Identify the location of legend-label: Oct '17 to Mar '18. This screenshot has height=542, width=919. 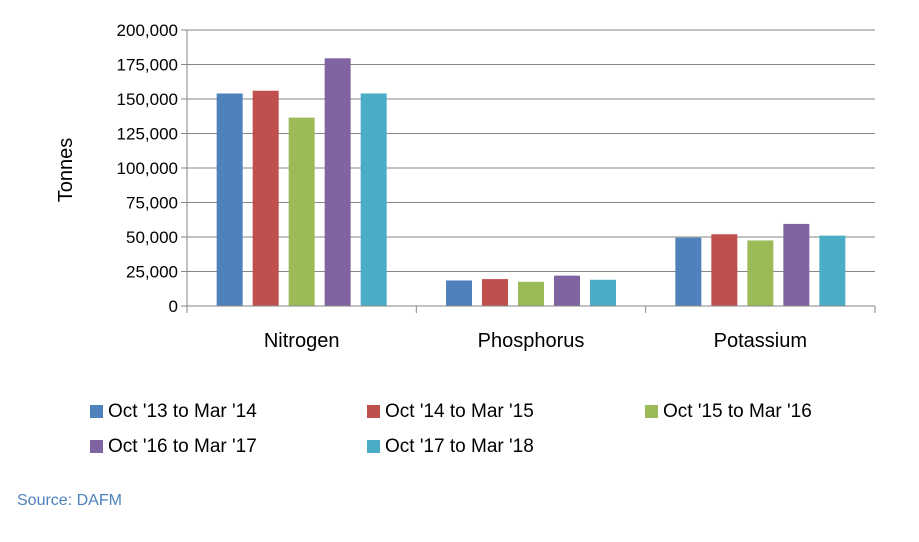
(459, 446).